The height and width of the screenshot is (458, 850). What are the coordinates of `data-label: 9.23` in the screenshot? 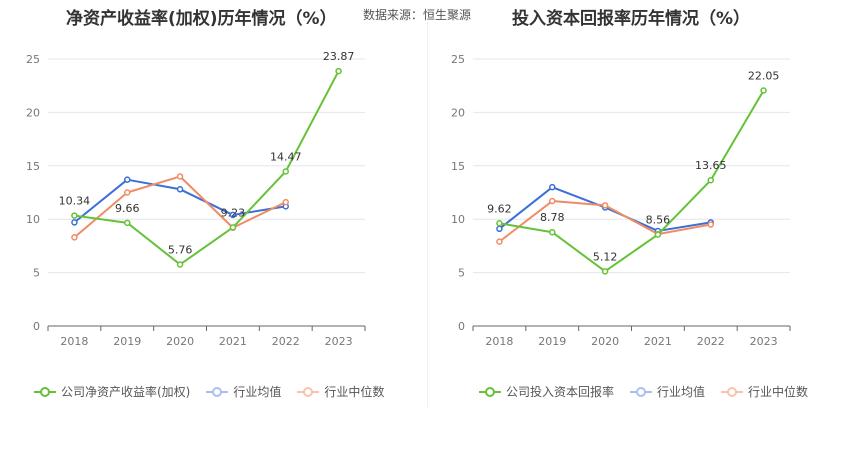 It's located at (233, 212).